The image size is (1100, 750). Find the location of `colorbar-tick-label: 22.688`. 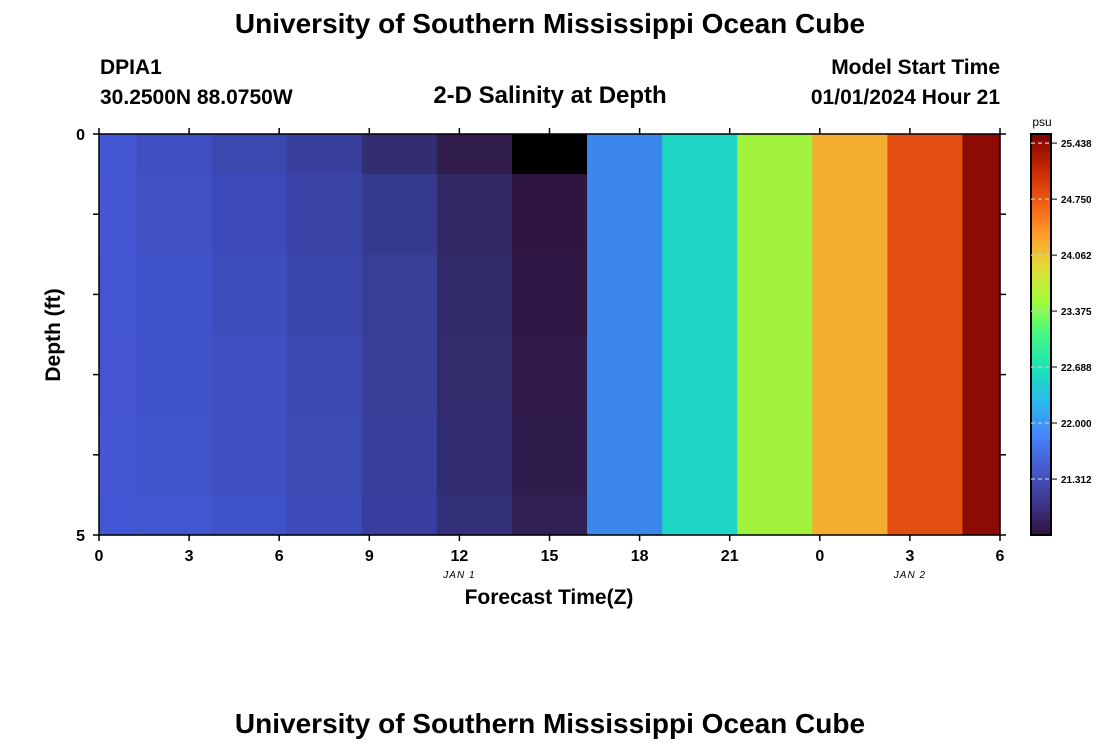

colorbar-tick-label: 22.688 is located at coordinates (1076, 368).